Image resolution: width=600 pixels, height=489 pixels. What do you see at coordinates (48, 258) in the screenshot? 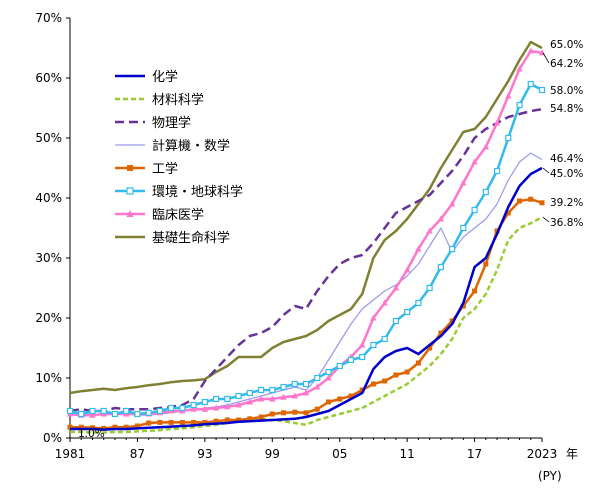
I see `y-tick-label: 30%` at bounding box center [48, 258].